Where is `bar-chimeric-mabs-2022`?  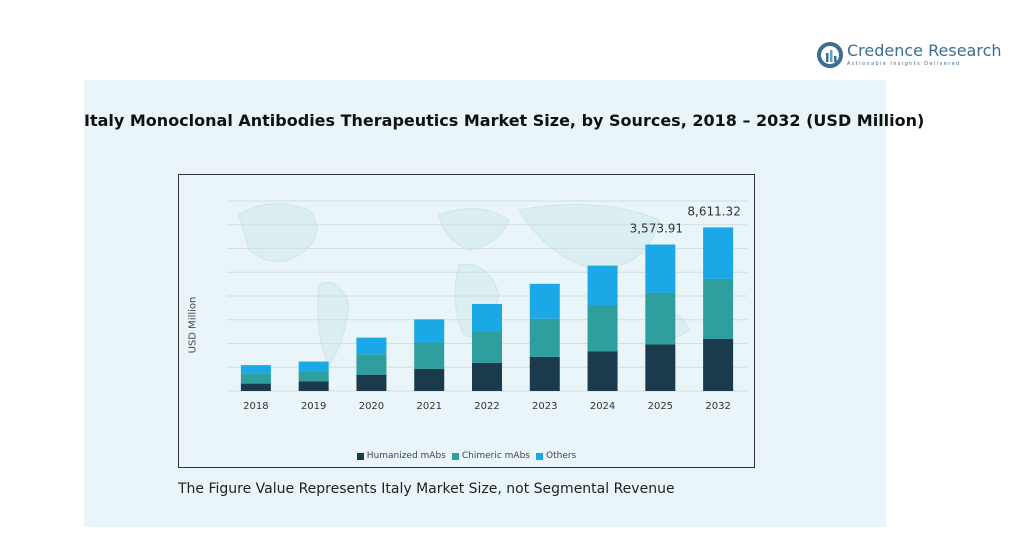
bar-chimeric-mabs-2022 is located at coordinates (487, 347).